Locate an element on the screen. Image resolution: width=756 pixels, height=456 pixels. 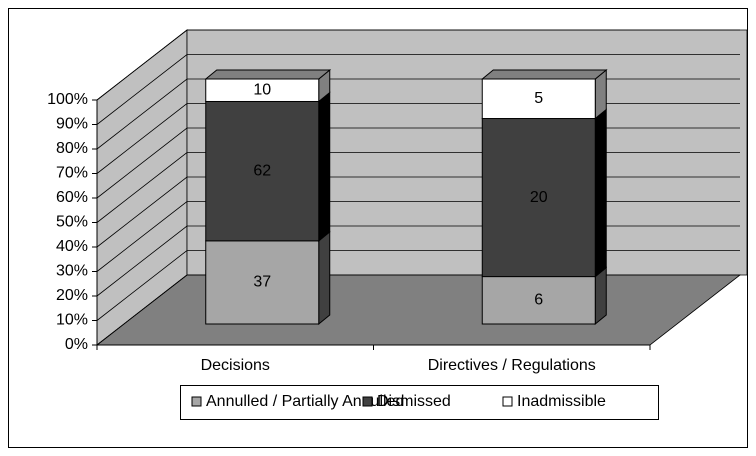
y-tick-label: 10% is located at coordinates (72, 320).